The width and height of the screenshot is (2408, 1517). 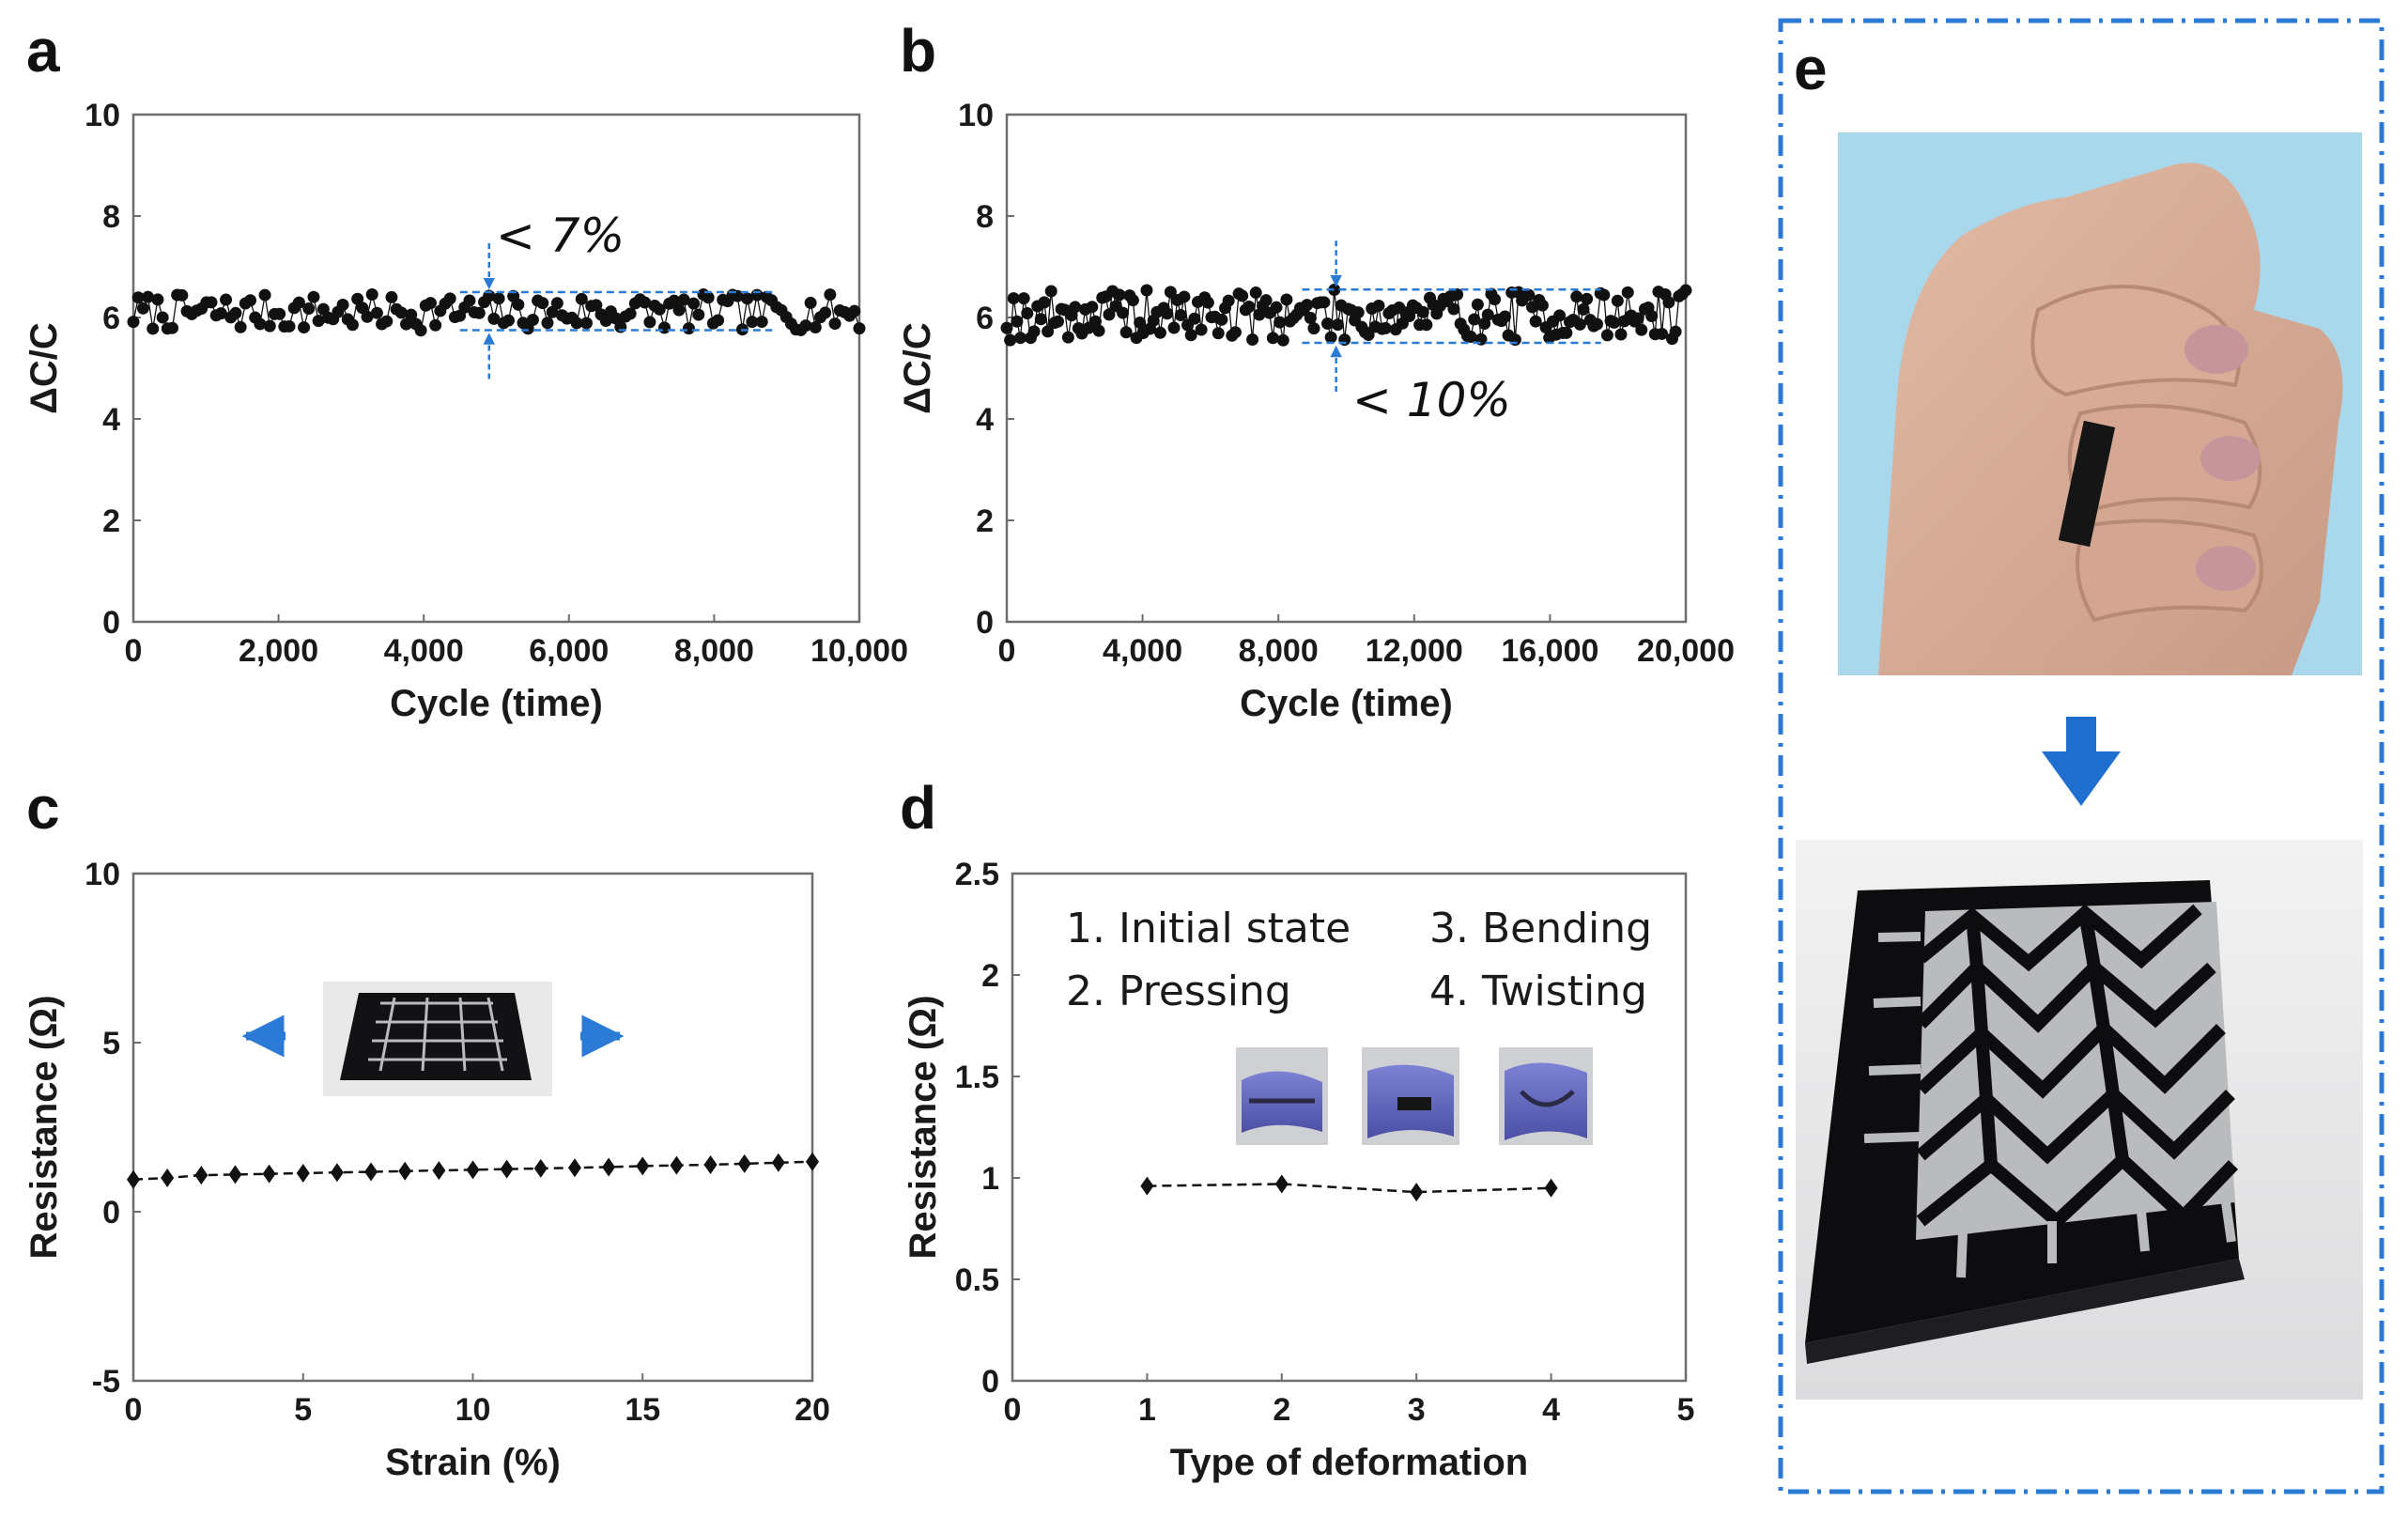 I want to click on x-tick-label: 12,000, so click(x=1414, y=651).